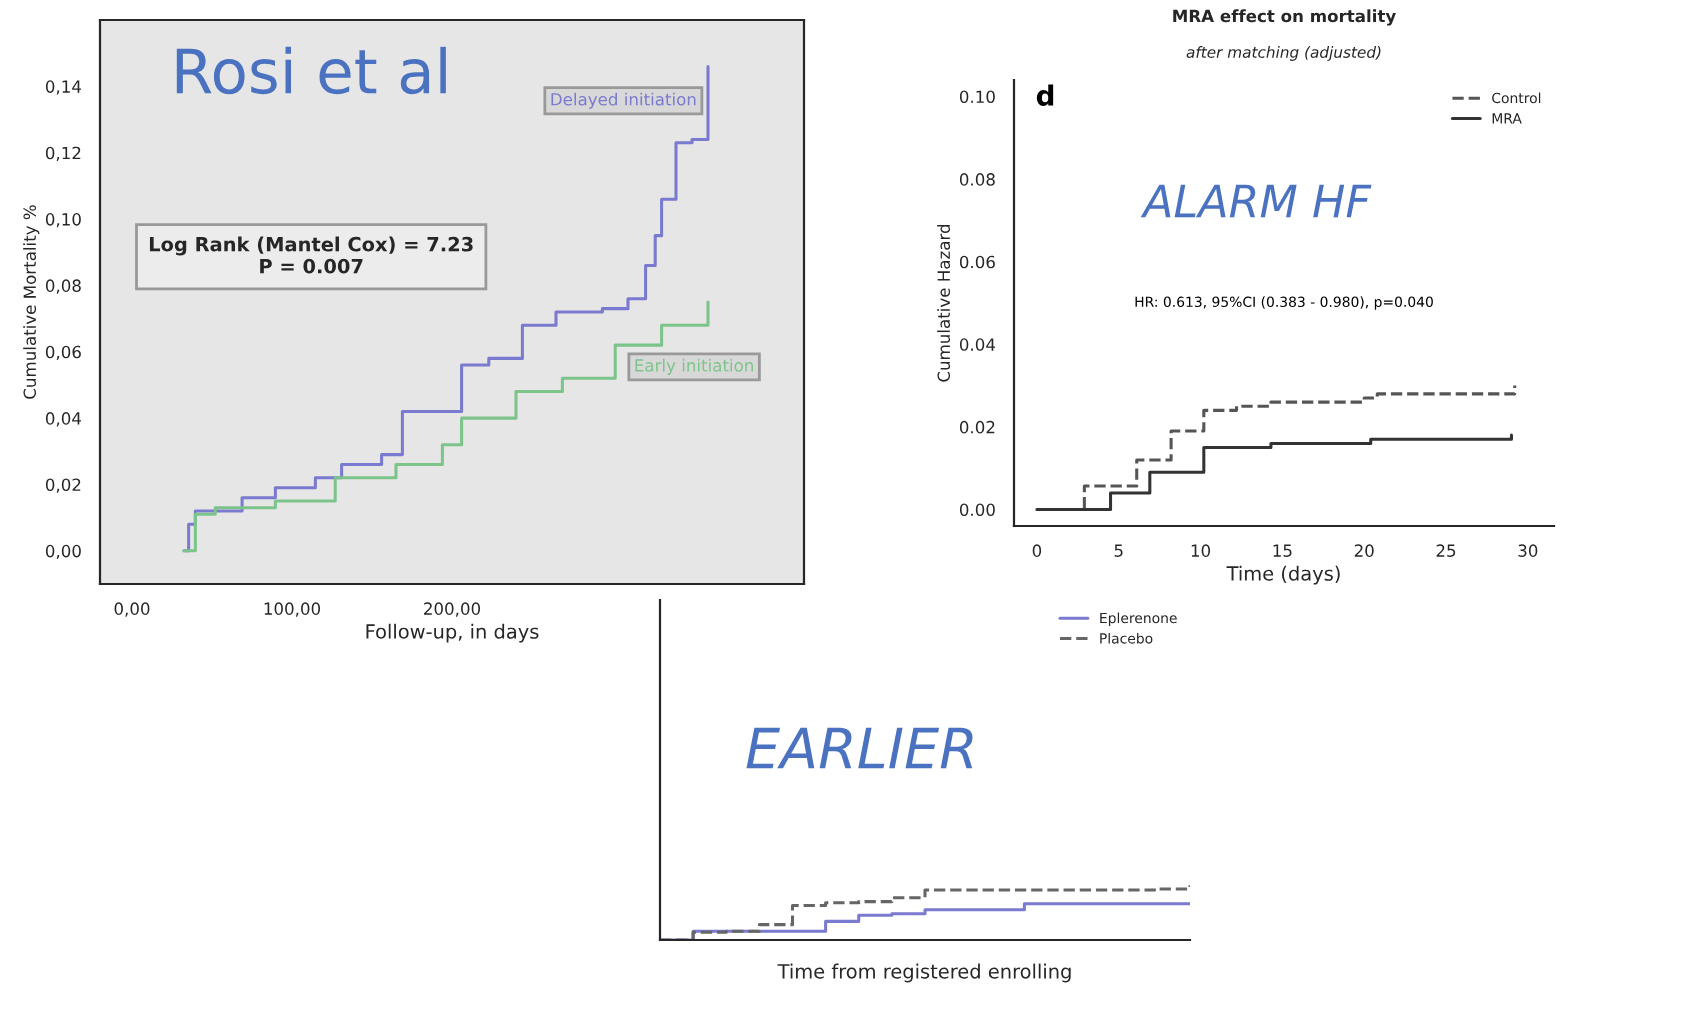 The width and height of the screenshot is (1690, 1024). What do you see at coordinates (63, 87) in the screenshot?
I see `y-tick-label: 0,14` at bounding box center [63, 87].